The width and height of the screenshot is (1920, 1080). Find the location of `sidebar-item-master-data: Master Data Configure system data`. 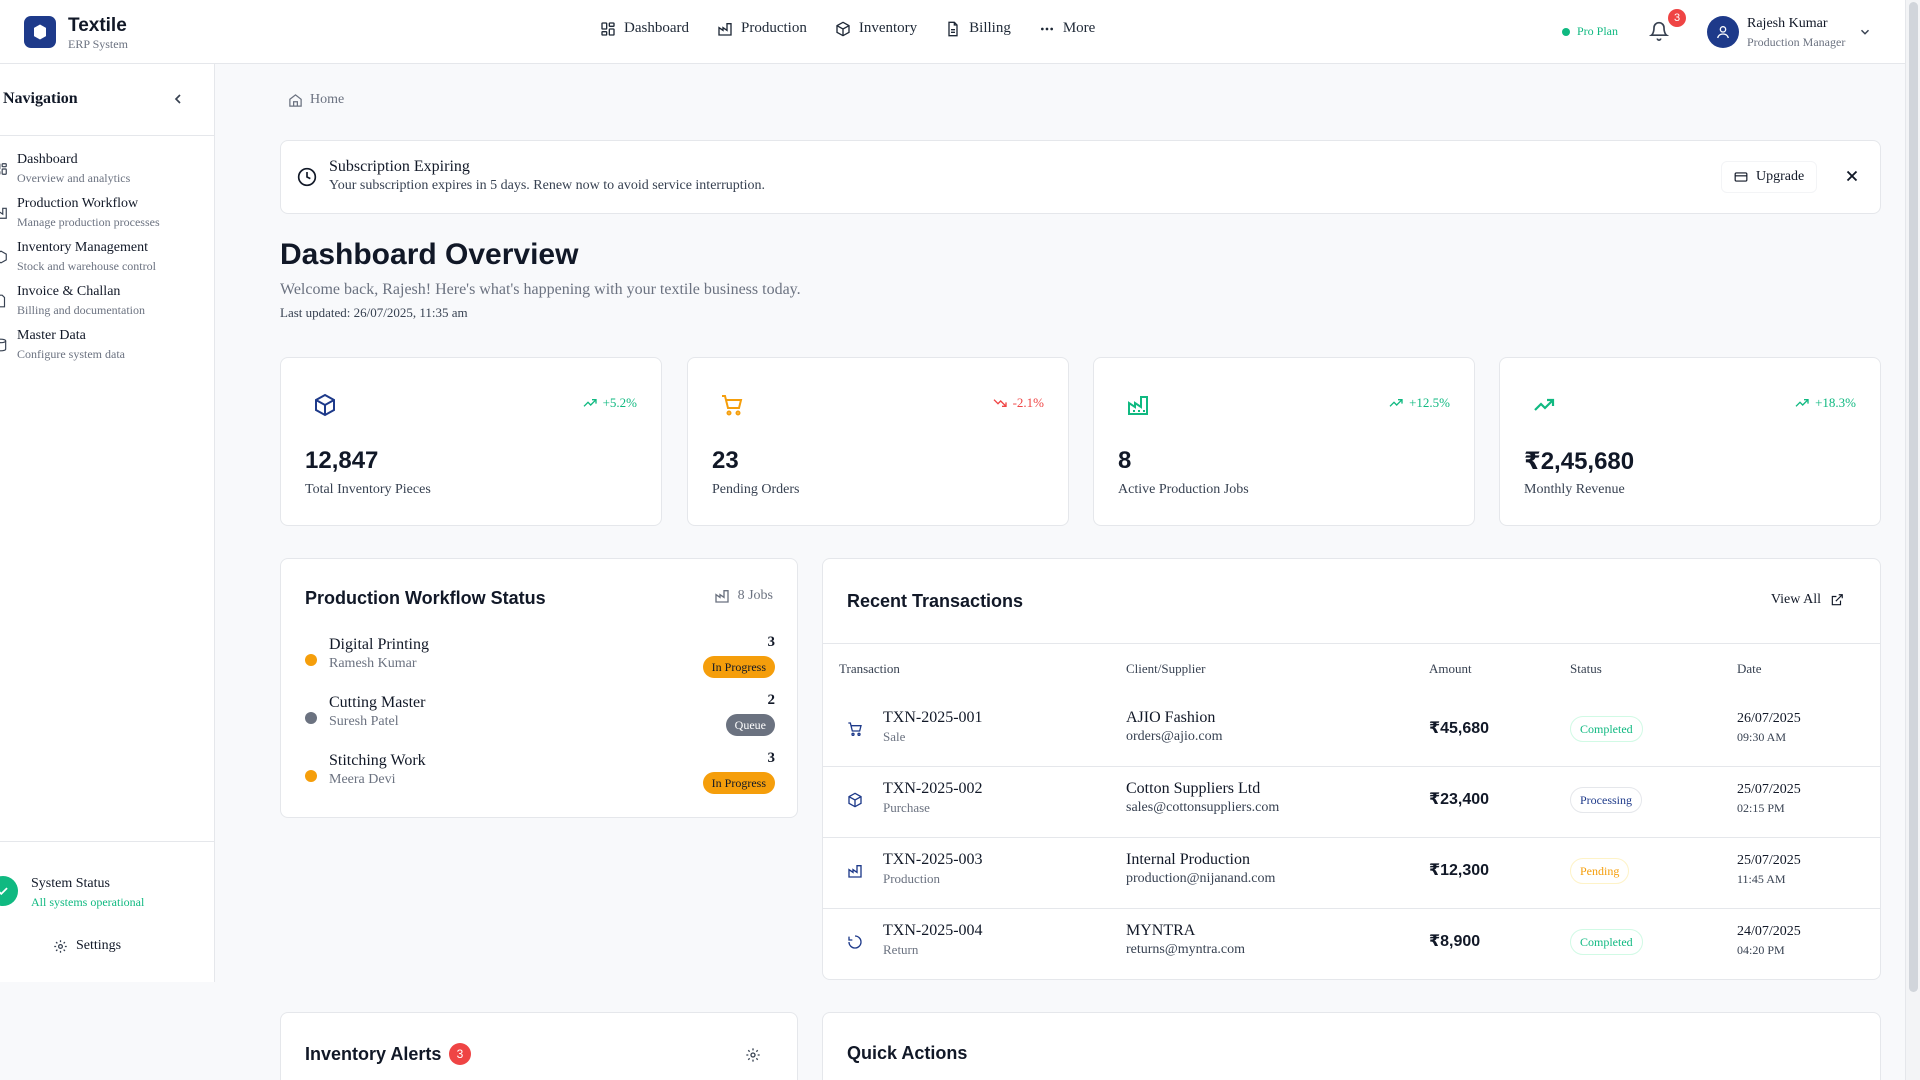

sidebar-item-master-data: Master Data Configure system data is located at coordinates (107, 349).